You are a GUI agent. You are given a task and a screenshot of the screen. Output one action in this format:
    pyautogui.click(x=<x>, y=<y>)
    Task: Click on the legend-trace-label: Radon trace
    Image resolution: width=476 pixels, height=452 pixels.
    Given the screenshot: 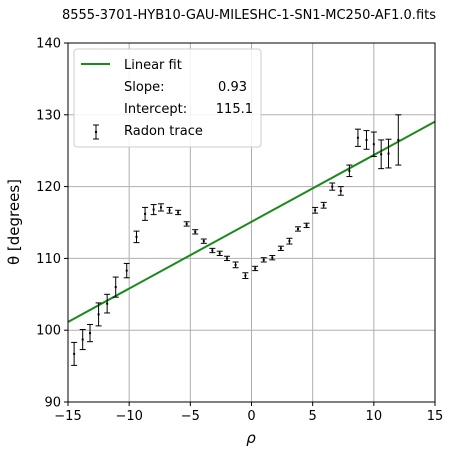 What is the action you would take?
    pyautogui.click(x=163, y=131)
    